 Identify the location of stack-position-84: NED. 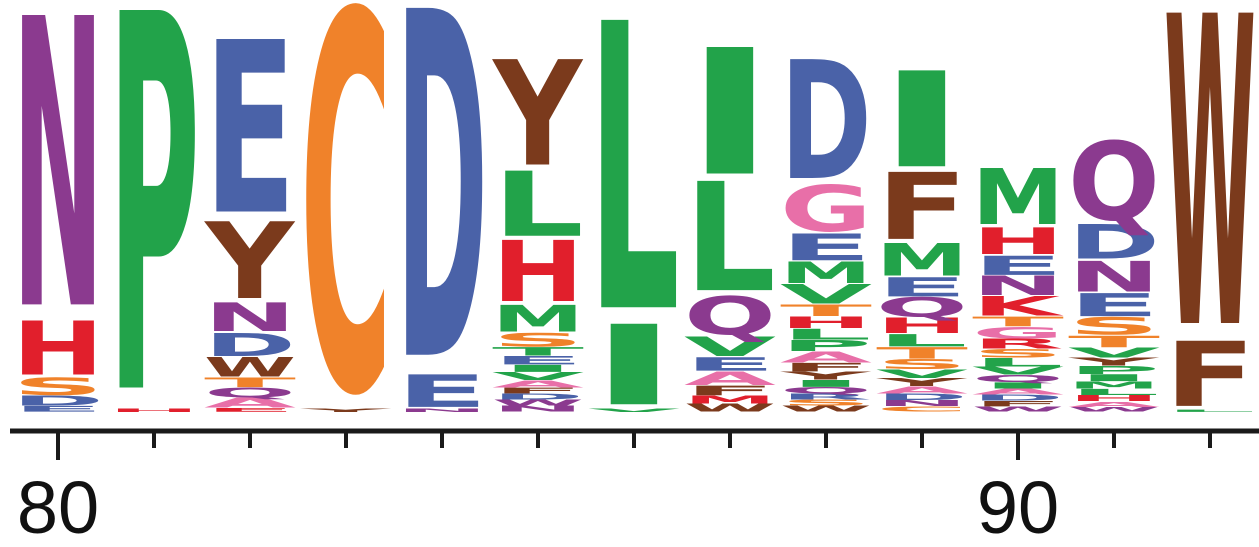
(442, 234).